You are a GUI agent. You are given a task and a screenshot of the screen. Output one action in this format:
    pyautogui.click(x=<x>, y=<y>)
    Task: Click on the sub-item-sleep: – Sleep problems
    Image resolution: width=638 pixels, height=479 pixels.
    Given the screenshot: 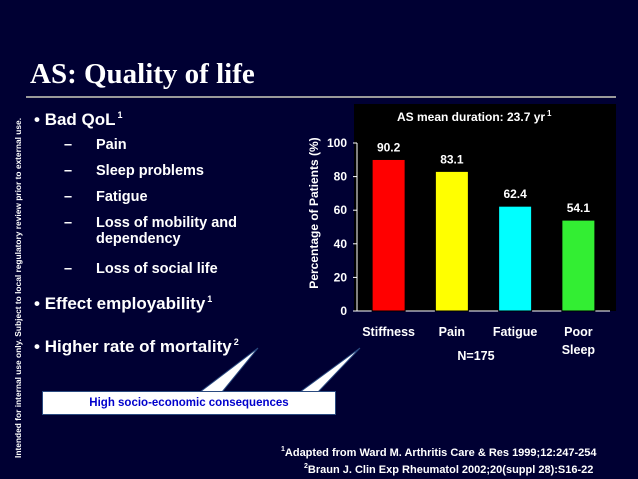 What is the action you would take?
    pyautogui.click(x=134, y=171)
    